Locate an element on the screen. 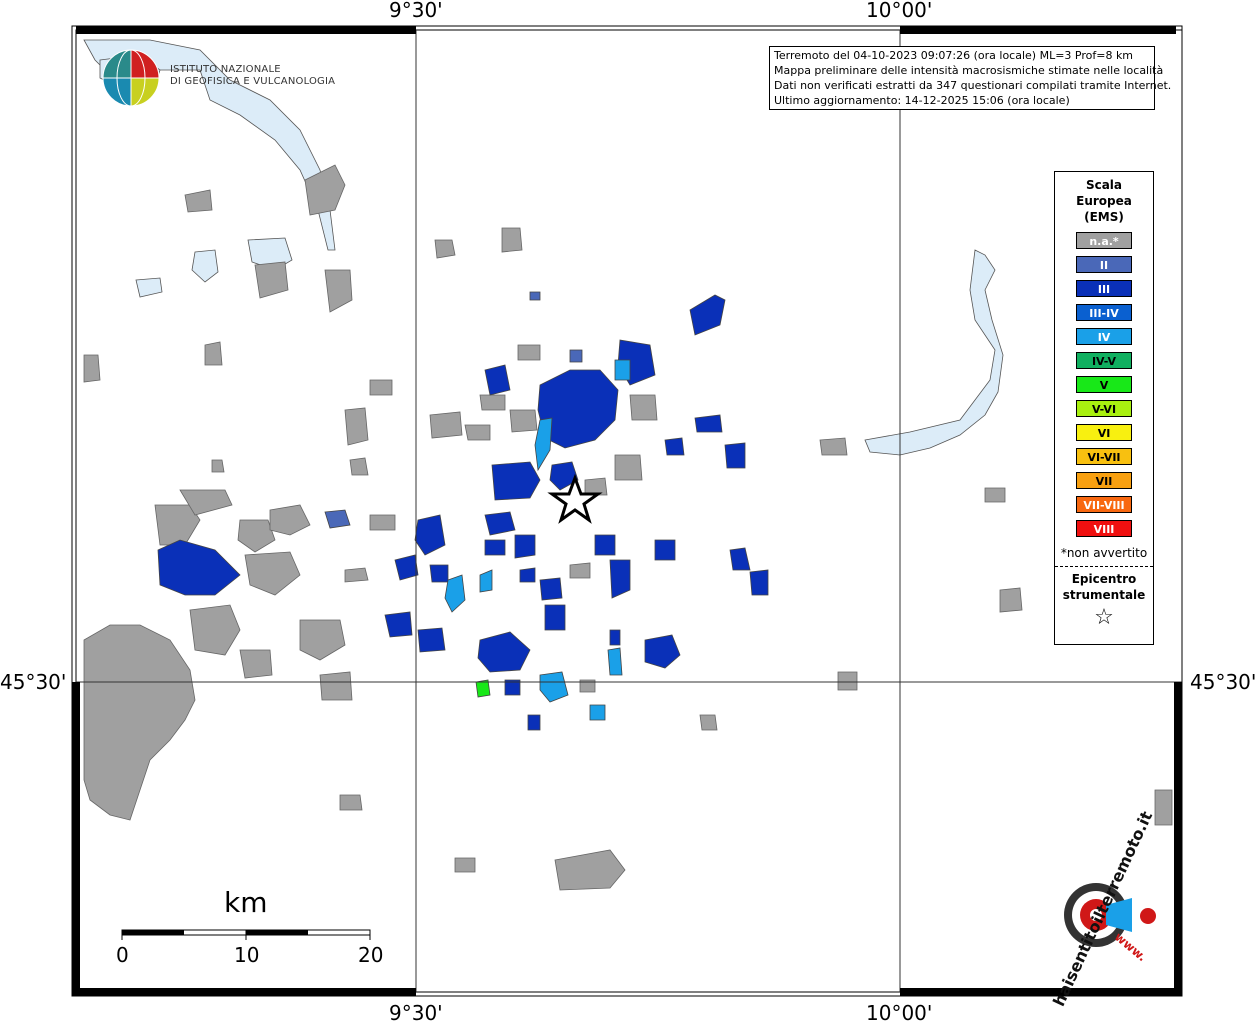 This screenshot has width=1256, height=1025. scale-bar is located at coordinates (246, 934).